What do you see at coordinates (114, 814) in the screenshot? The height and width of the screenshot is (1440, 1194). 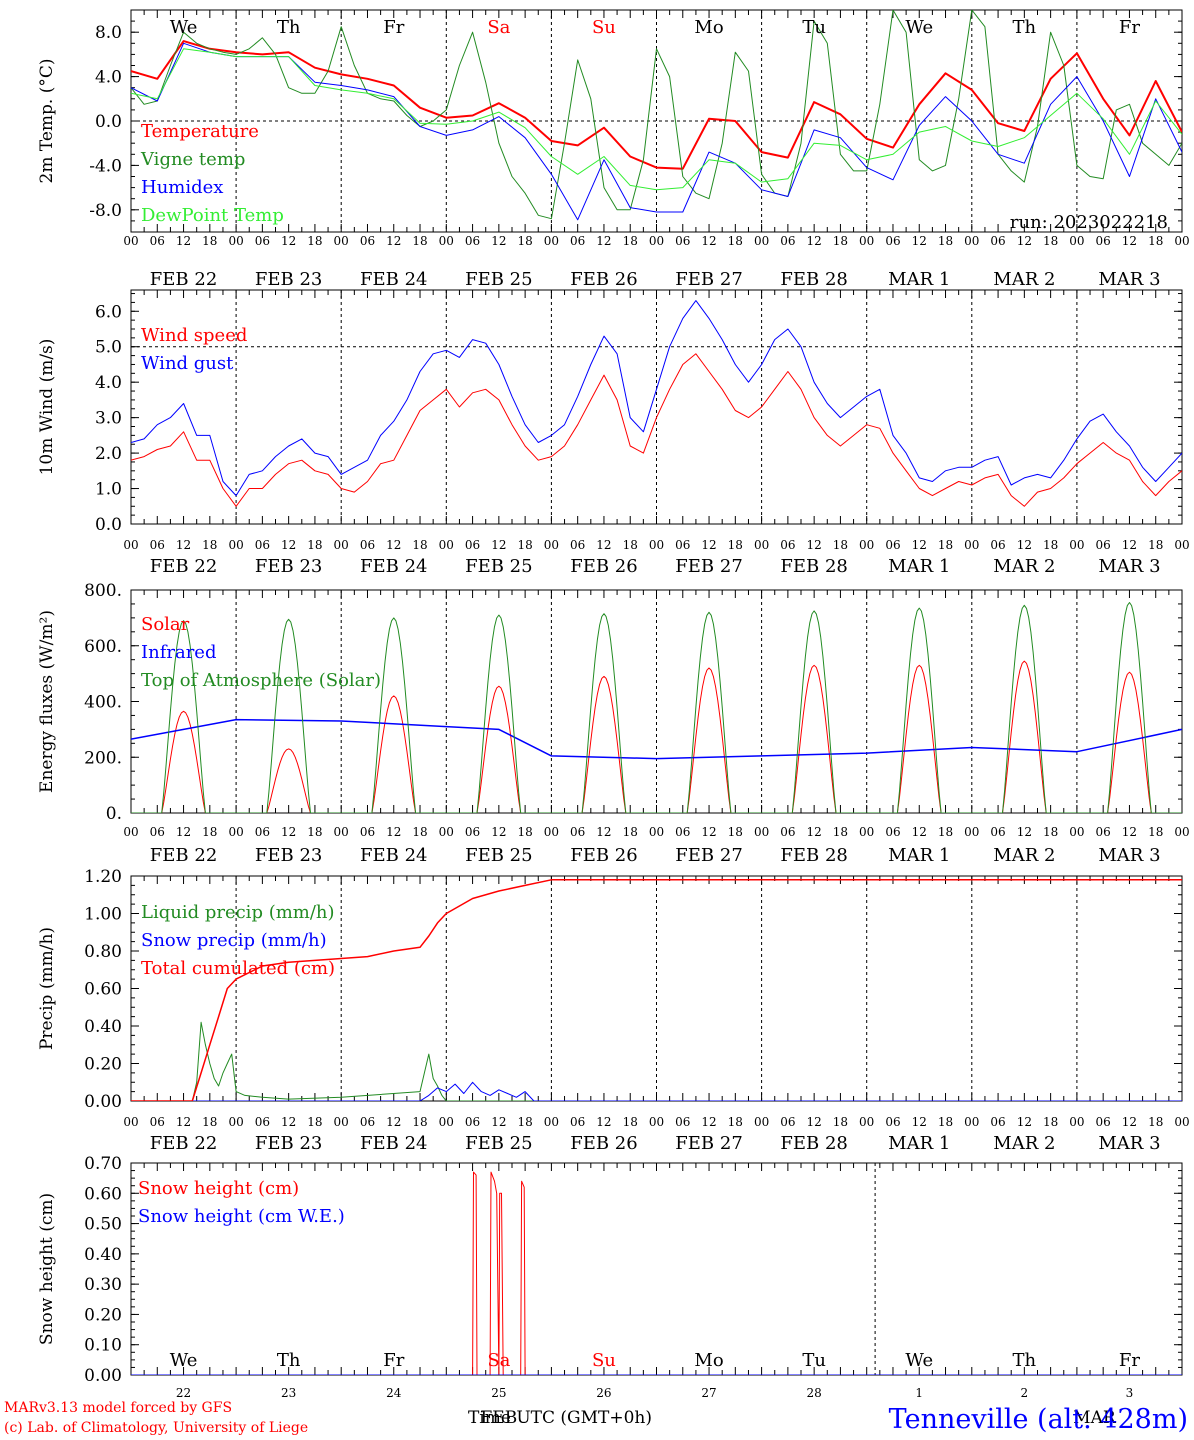 I see `y-tick-label: 0.` at bounding box center [114, 814].